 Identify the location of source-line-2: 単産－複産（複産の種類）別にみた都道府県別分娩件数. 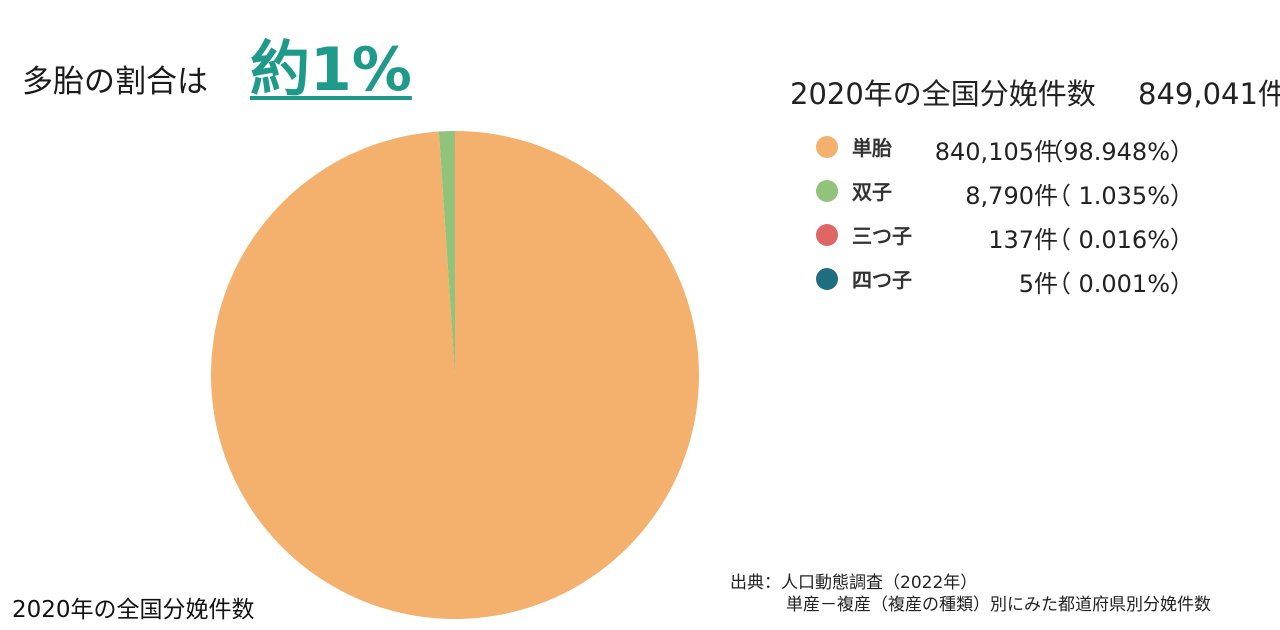
(998, 605).